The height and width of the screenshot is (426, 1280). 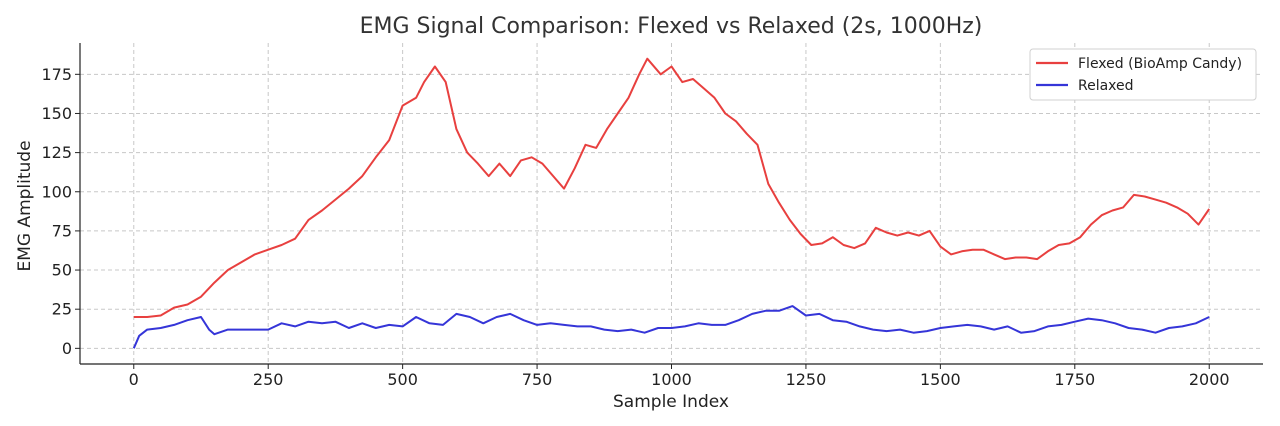 What do you see at coordinates (537, 379) in the screenshot?
I see `x-tick-label: 750` at bounding box center [537, 379].